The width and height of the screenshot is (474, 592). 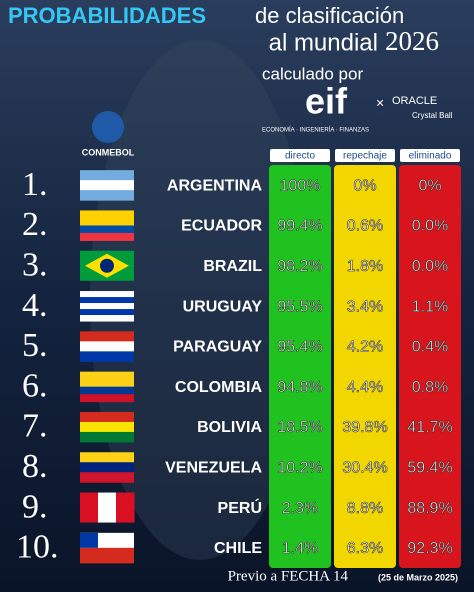 What do you see at coordinates (312, 73) in the screenshot?
I see `credit: calculado por` at bounding box center [312, 73].